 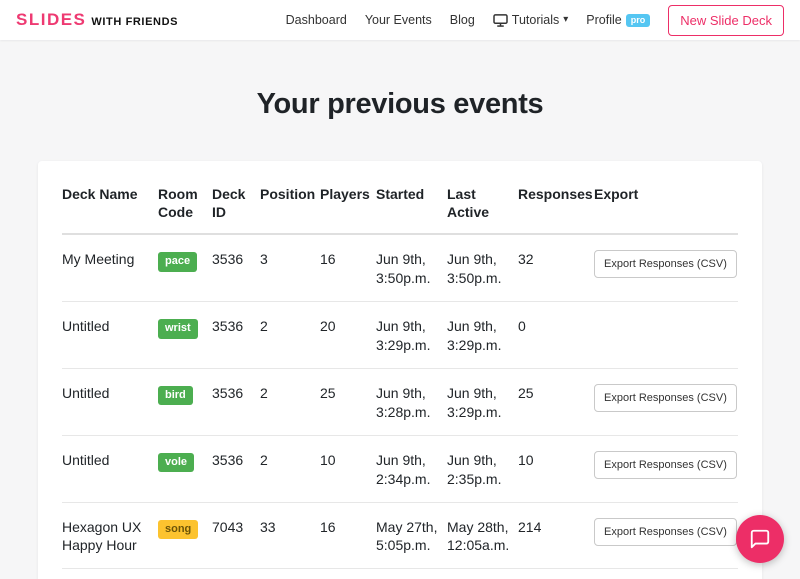 I want to click on started-cell: Jun 9th, 2:34p.m., so click(x=411, y=469).